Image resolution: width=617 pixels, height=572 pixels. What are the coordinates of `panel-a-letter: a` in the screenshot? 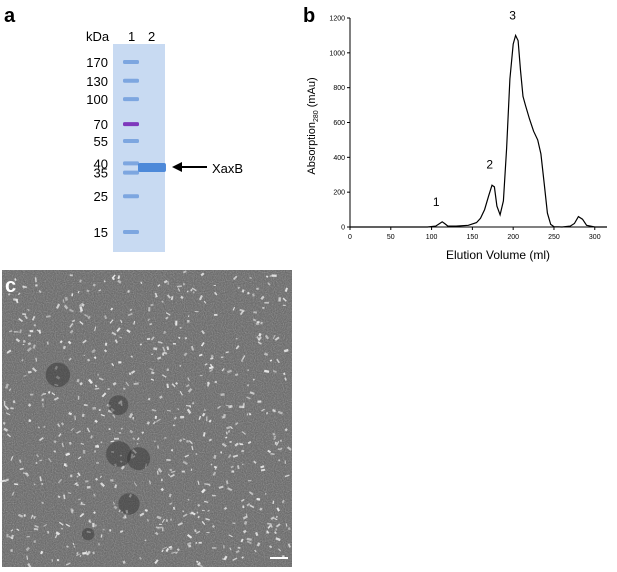 It's located at (10, 16).